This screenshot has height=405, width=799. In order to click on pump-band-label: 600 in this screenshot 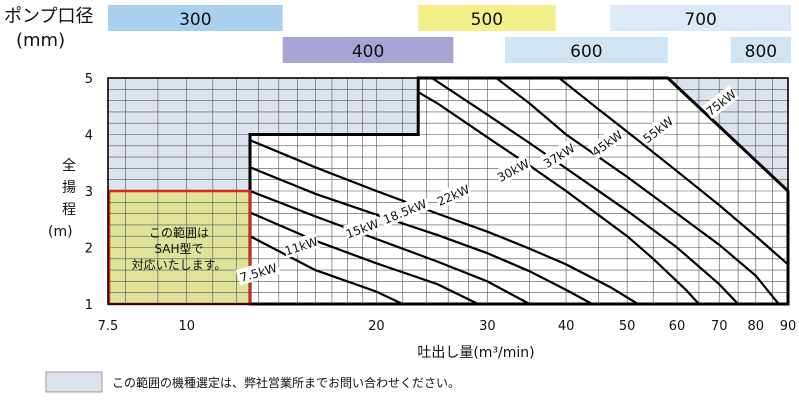, I will do `click(586, 52)`.